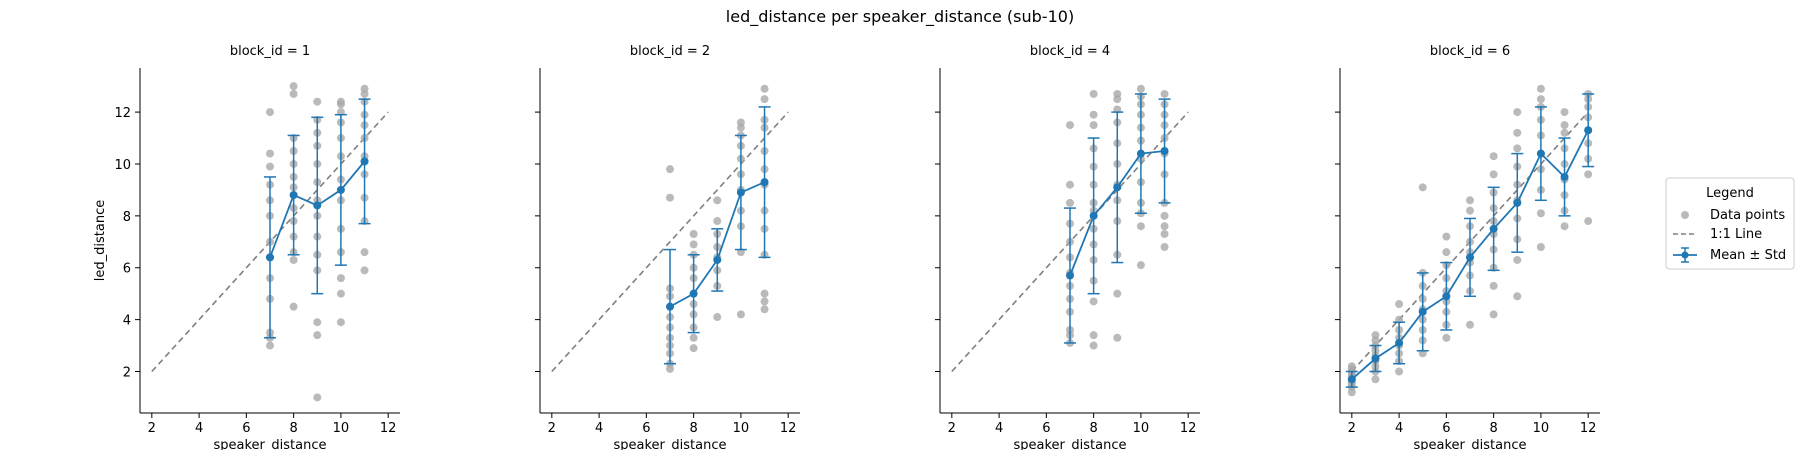 The width and height of the screenshot is (1800, 450). Describe the element at coordinates (127, 321) in the screenshot. I see `y-tick-label: 4` at that location.